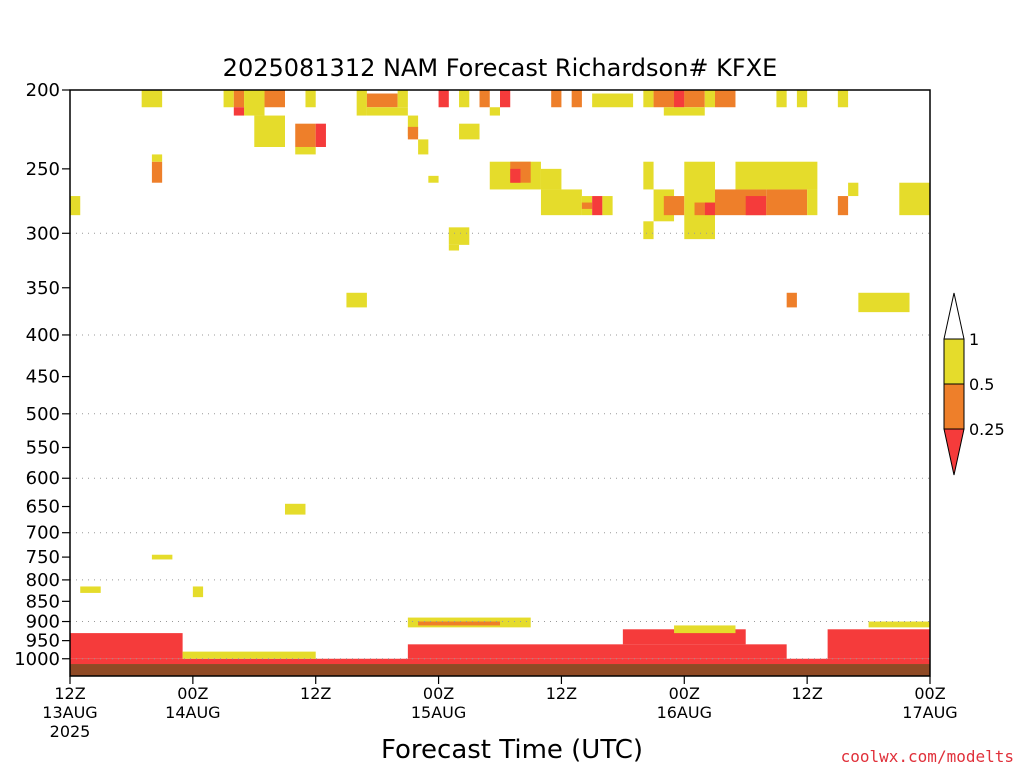 The height and width of the screenshot is (768, 1024). I want to click on y-tick-label: 750, so click(43, 557).